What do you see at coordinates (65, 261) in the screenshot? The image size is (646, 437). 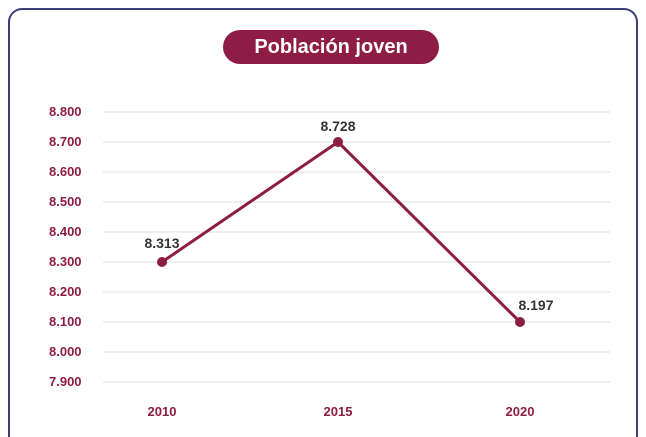 I see `y-tick-label: 8.300` at bounding box center [65, 261].